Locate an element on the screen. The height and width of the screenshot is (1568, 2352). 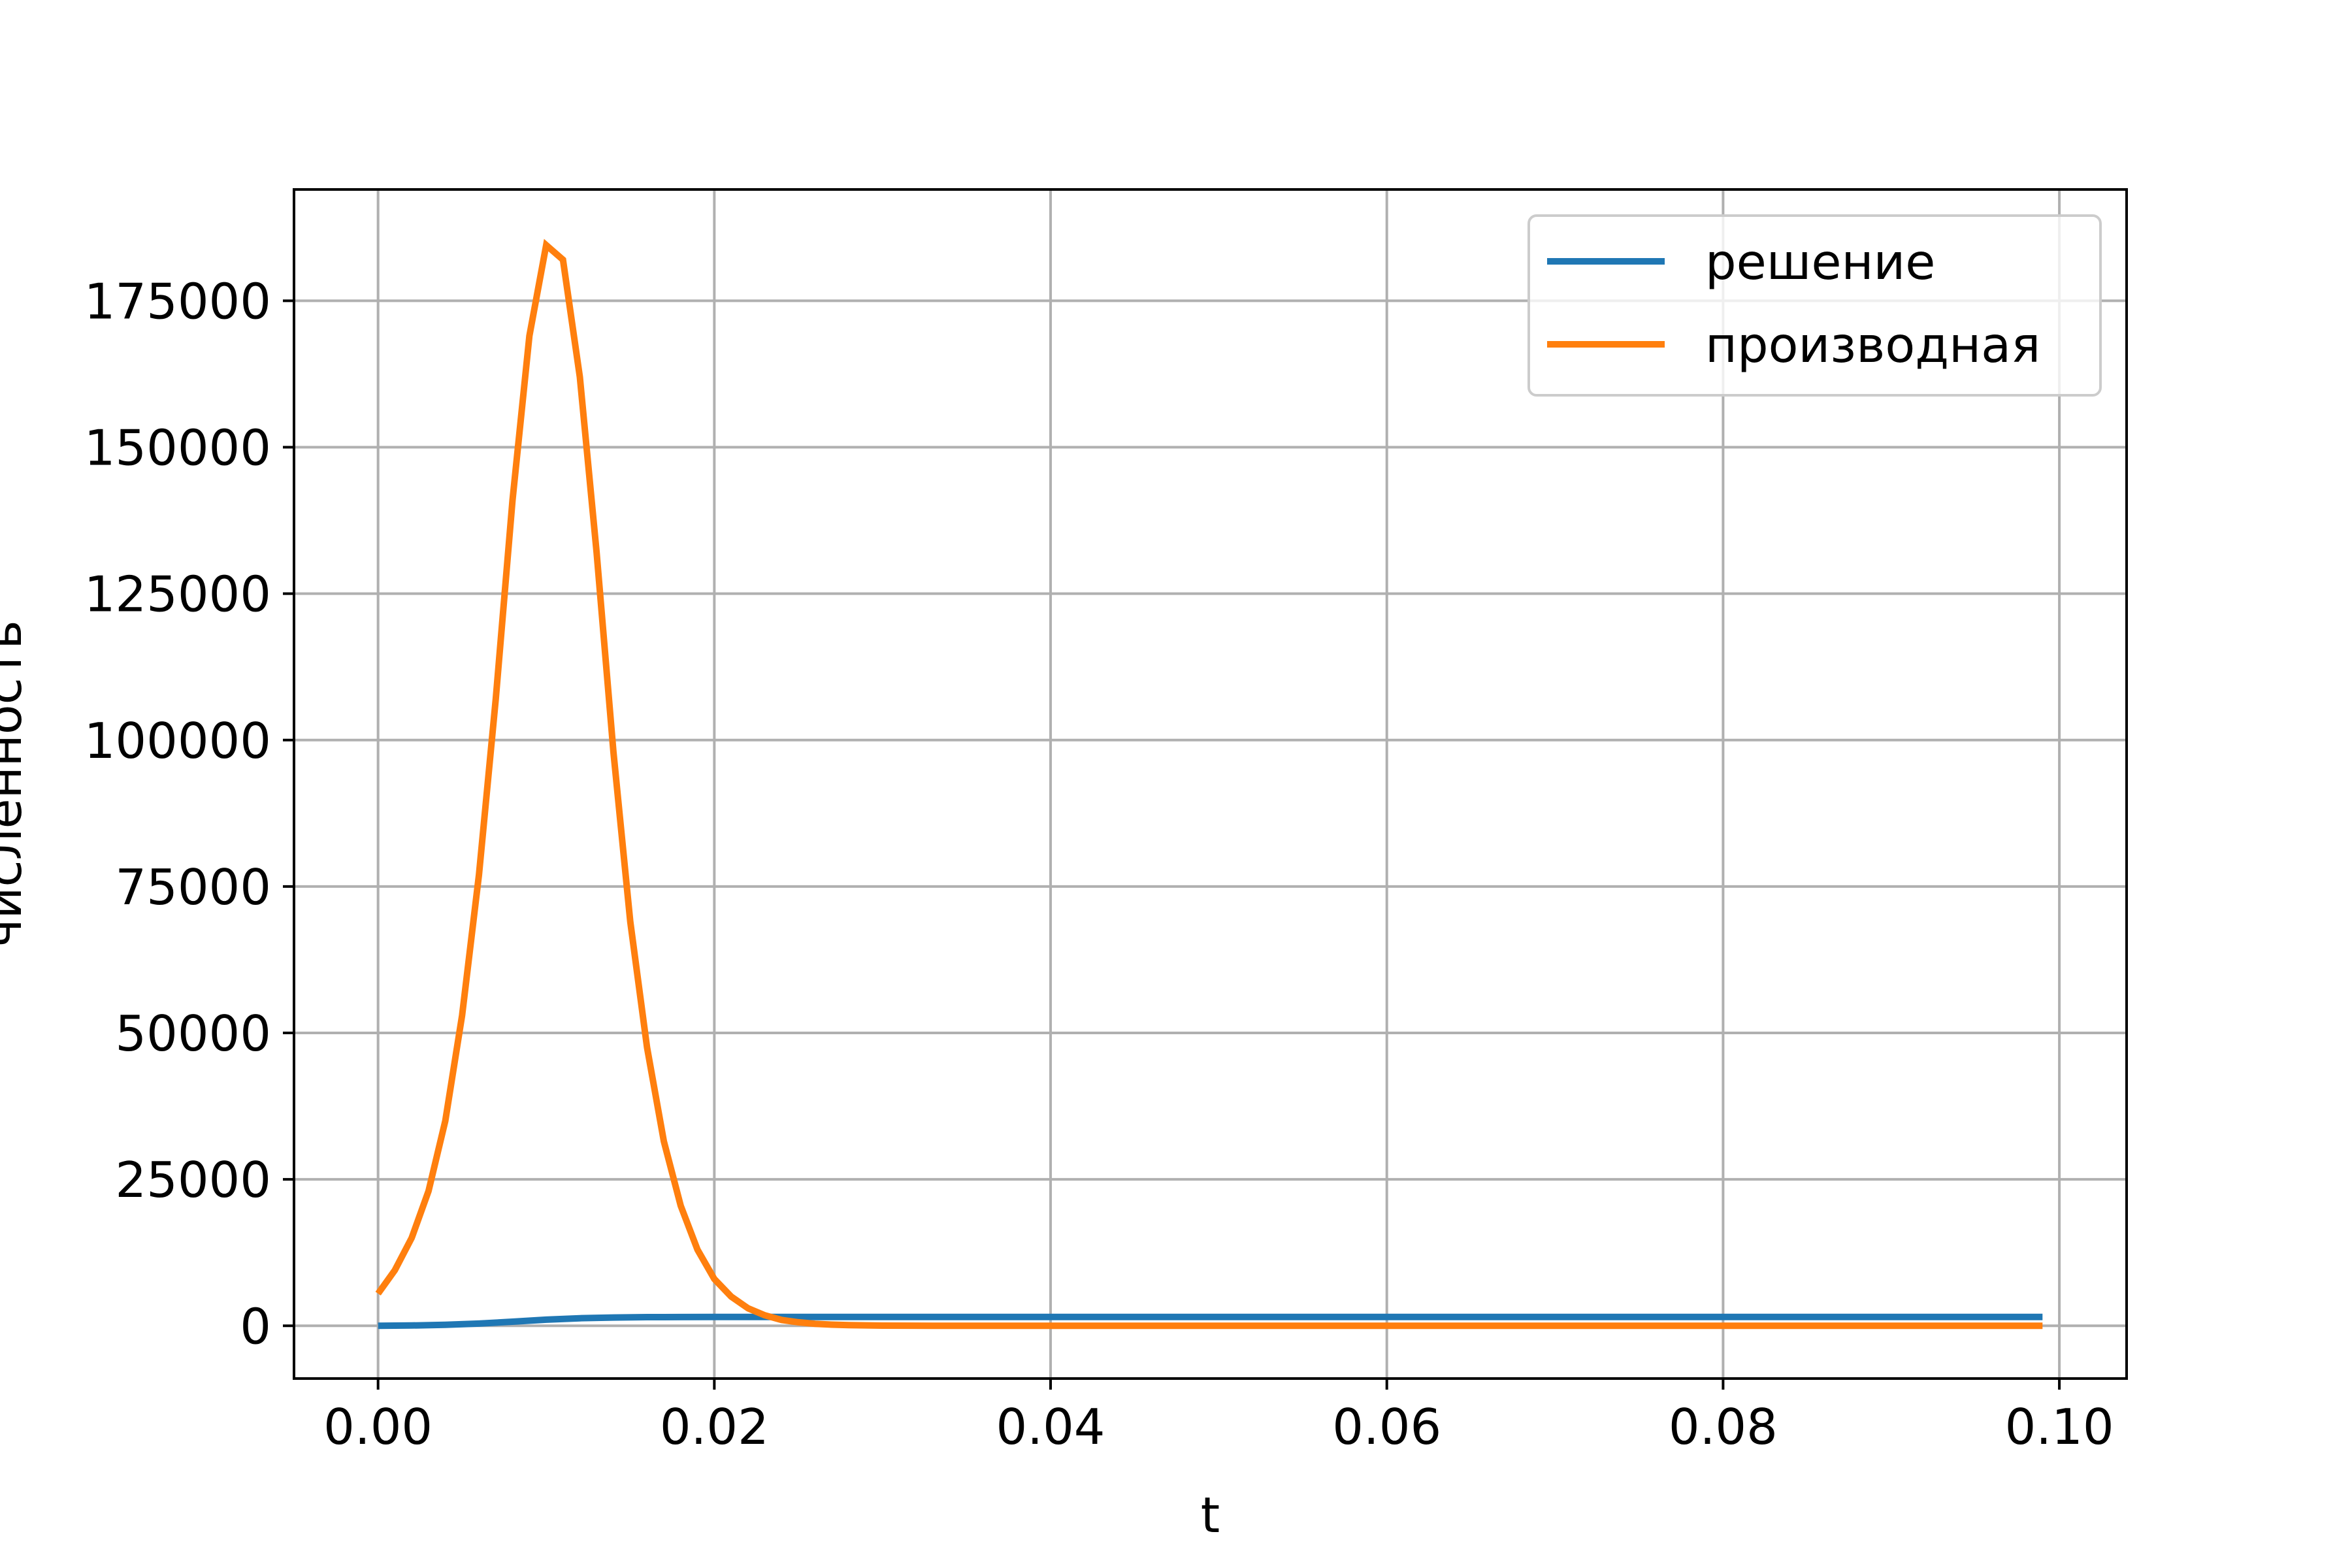
legend-box is located at coordinates (1814, 305).